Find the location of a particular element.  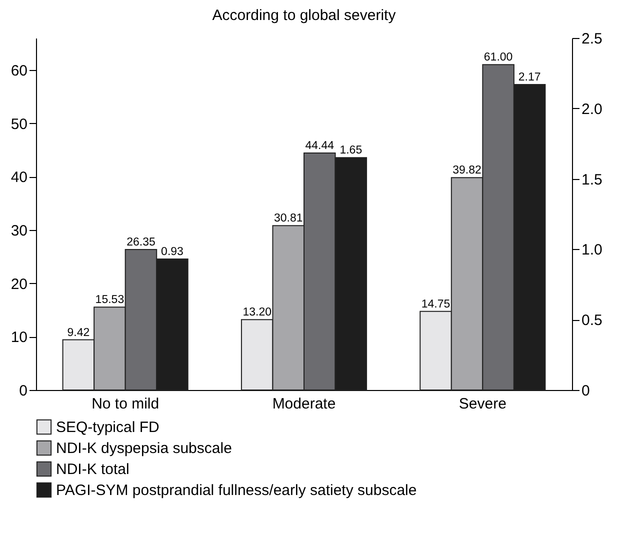

y2-tick-label: 2.0 is located at coordinates (592, 109).